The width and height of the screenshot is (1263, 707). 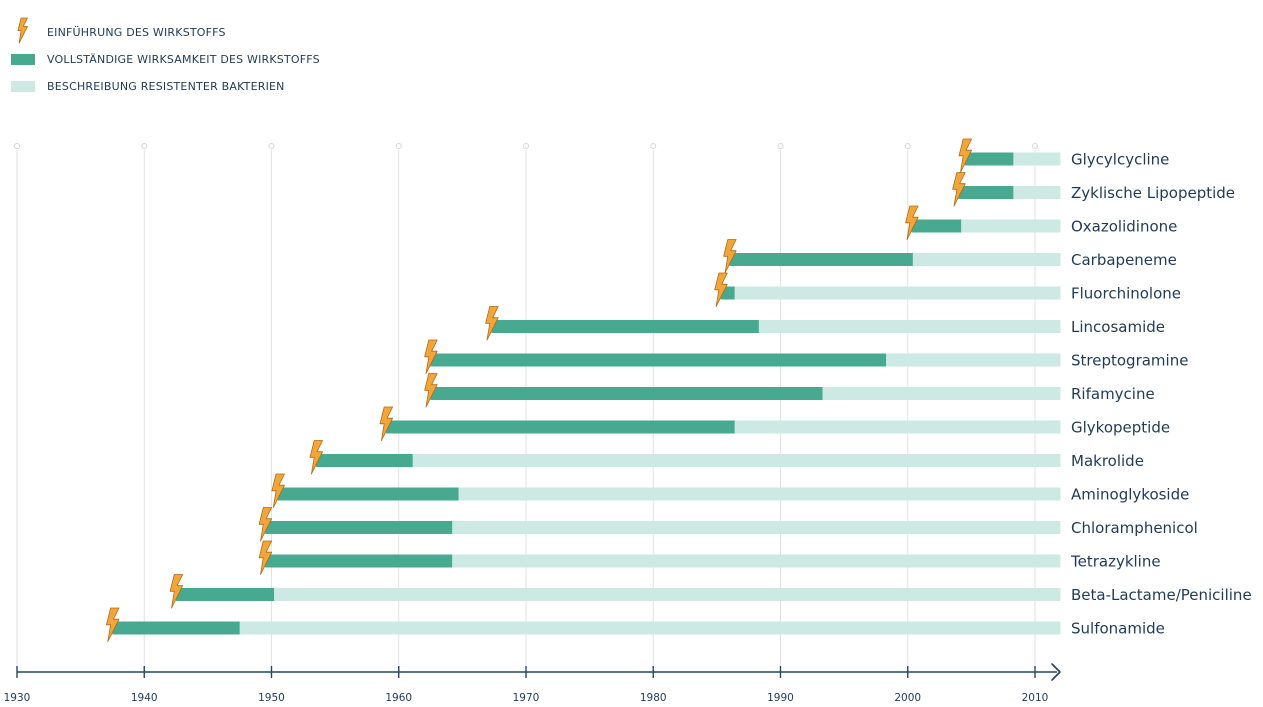 I want to click on timeline-row: Streptogramine, so click(x=806, y=356).